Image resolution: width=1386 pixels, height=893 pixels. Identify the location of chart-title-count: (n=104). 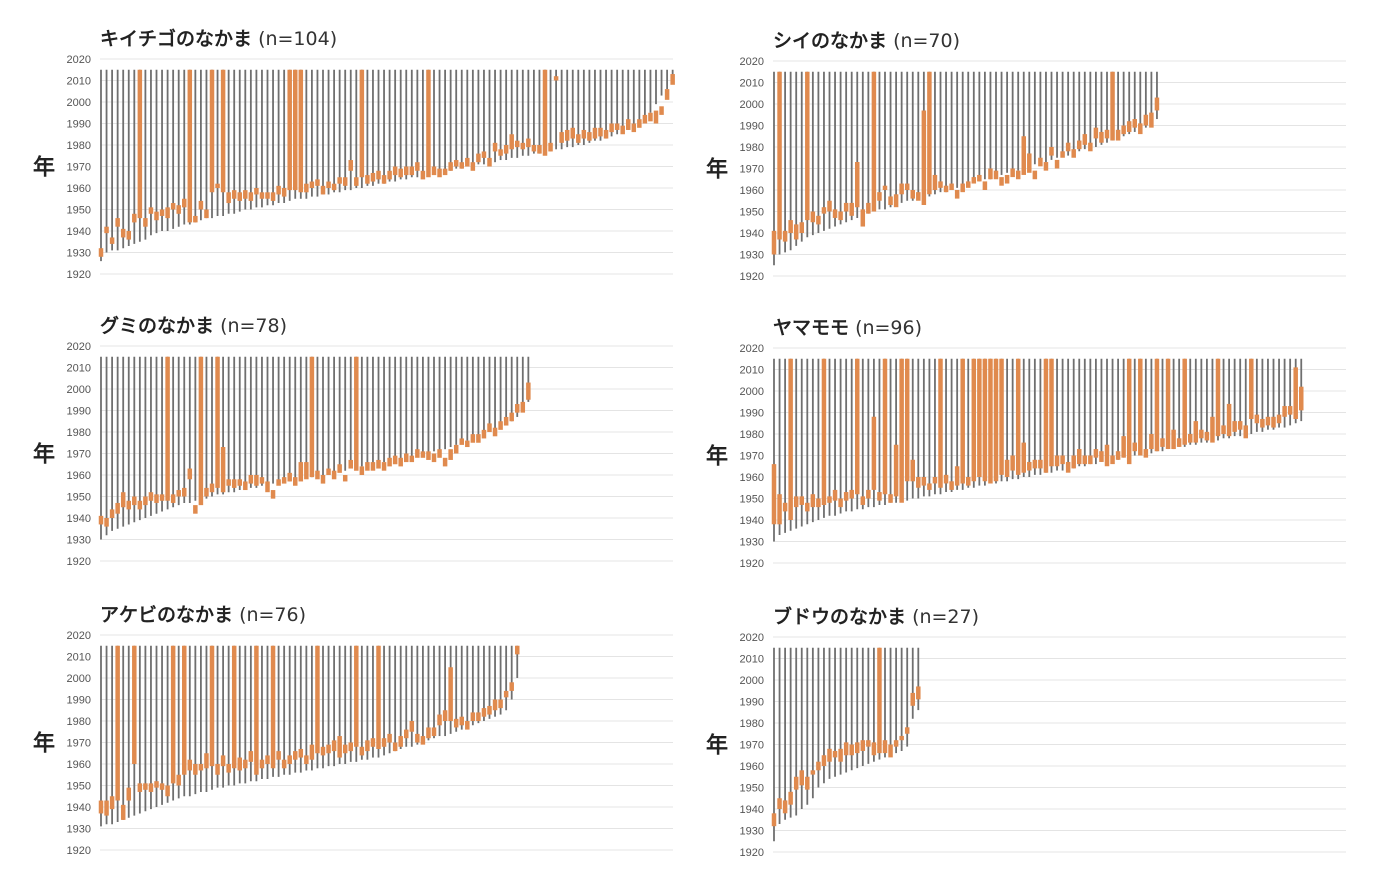
(298, 39).